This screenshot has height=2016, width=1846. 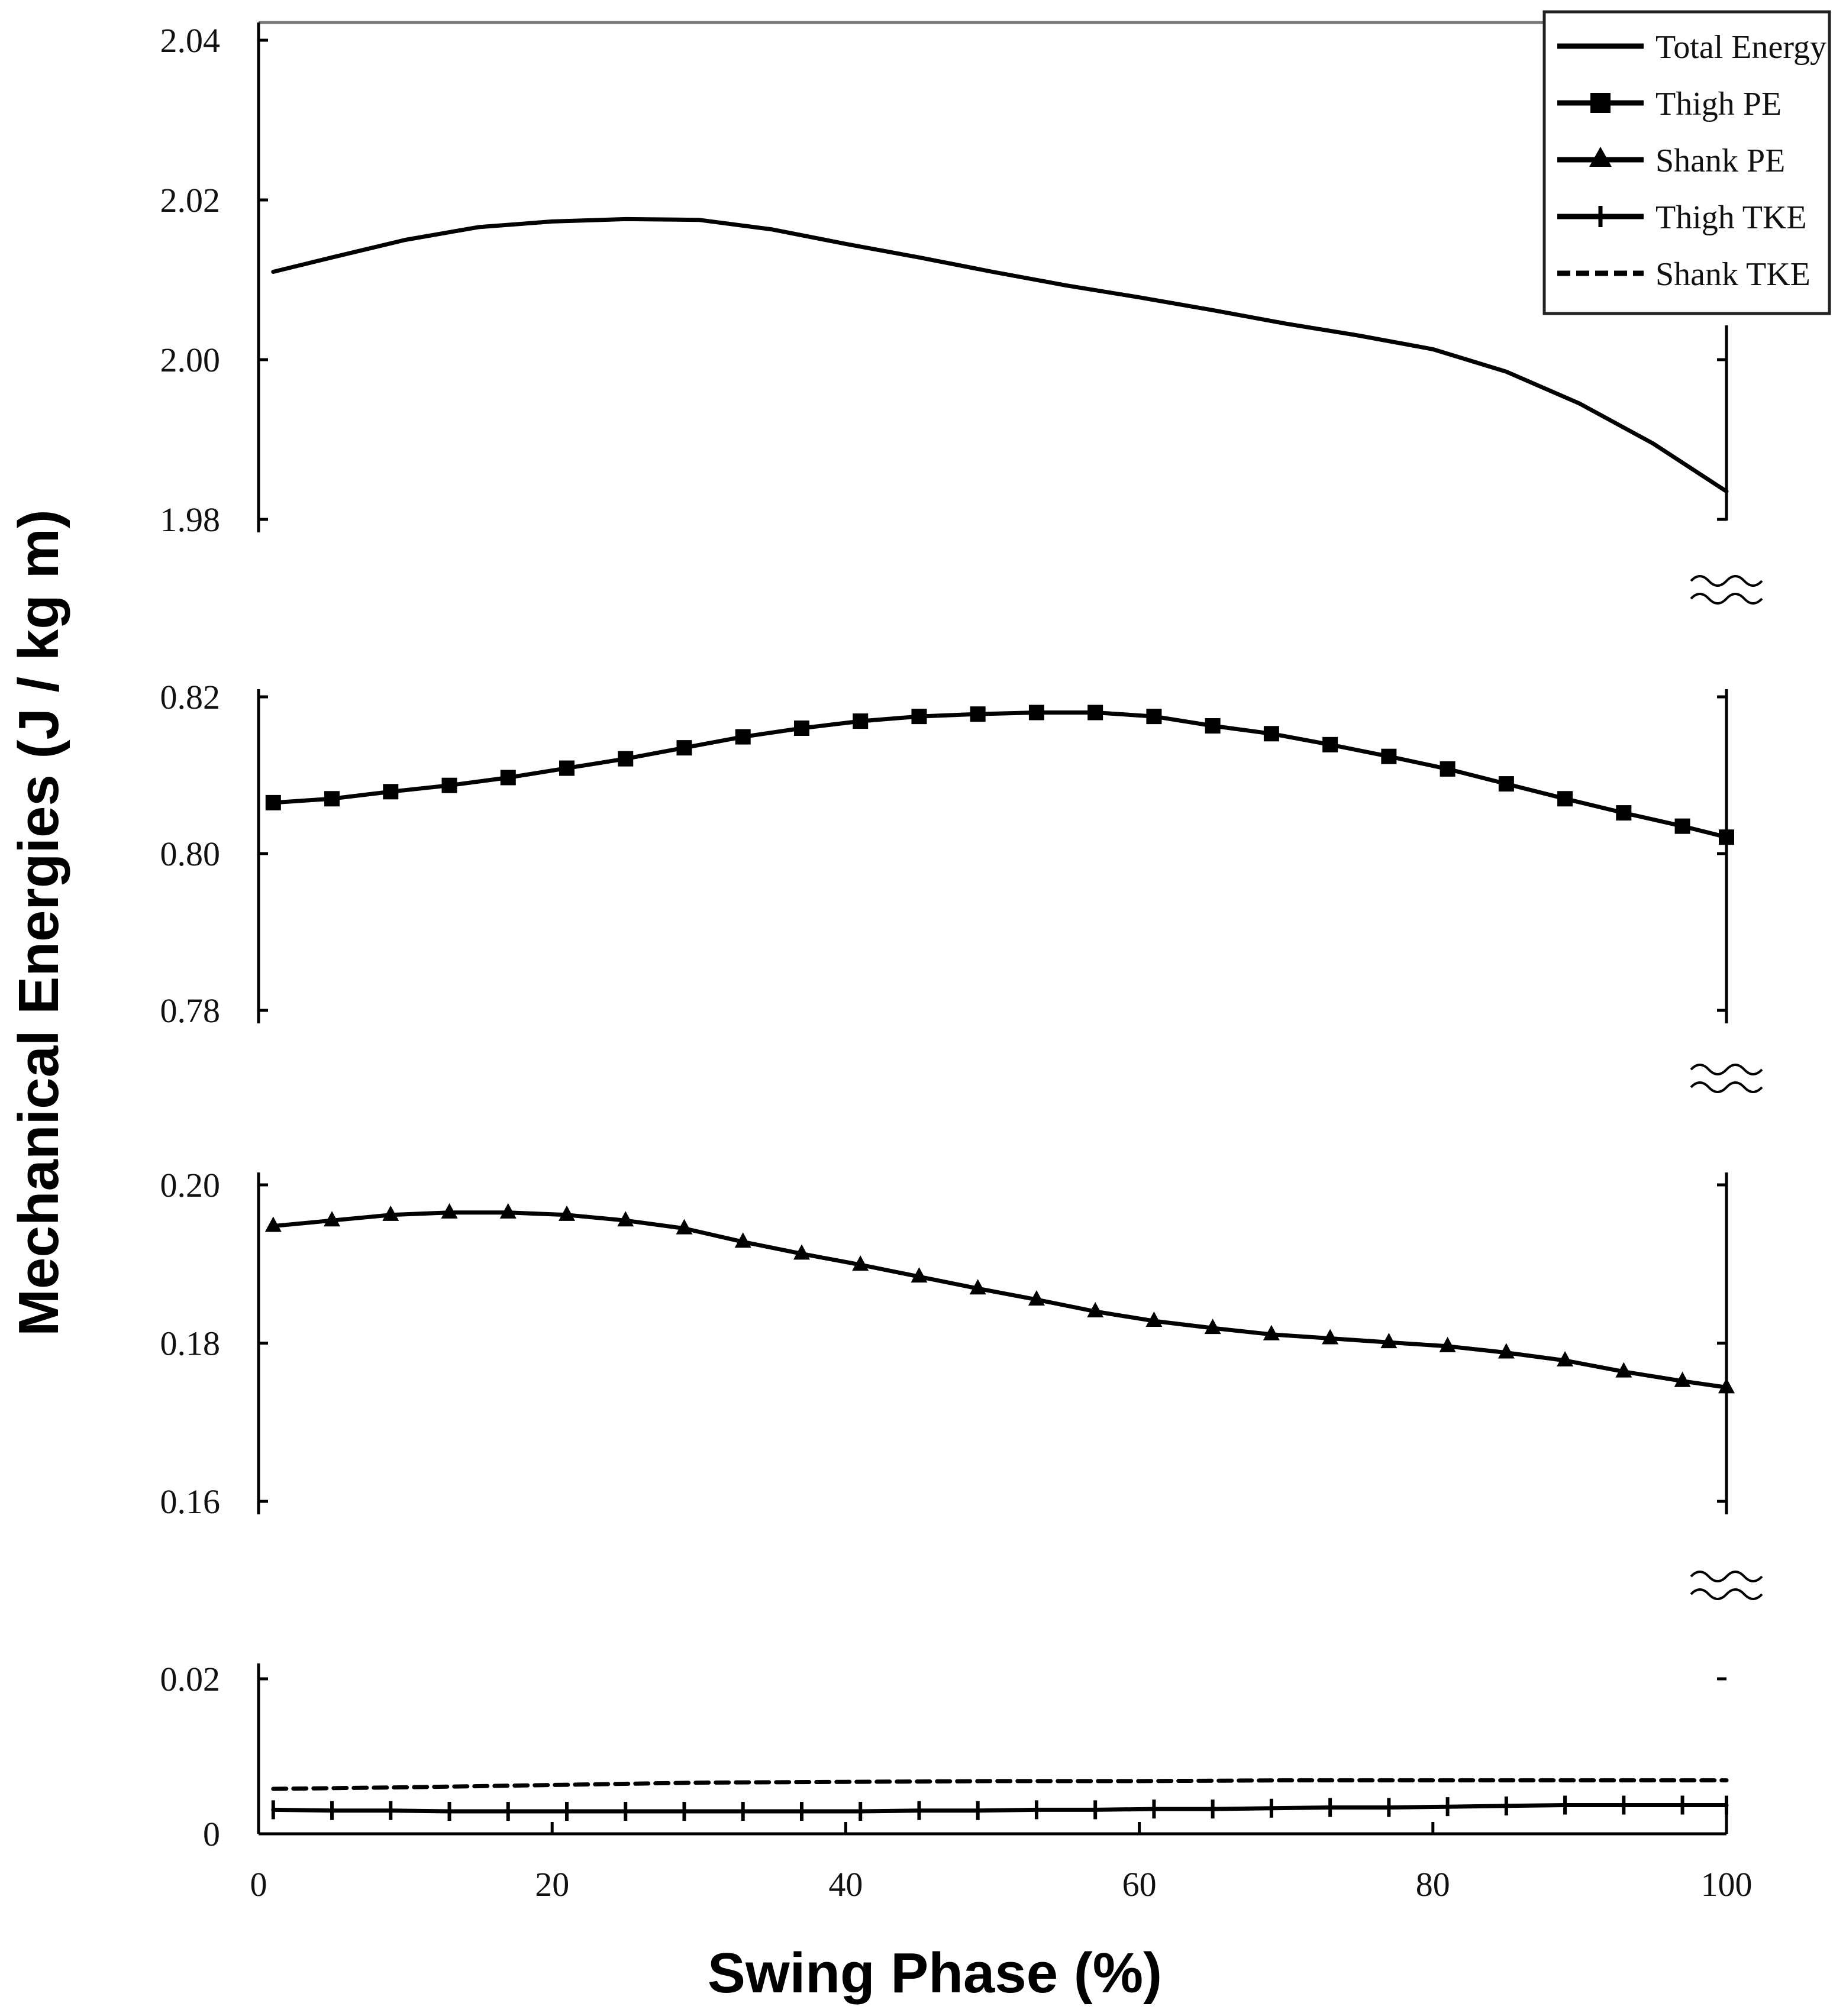 I want to click on series-thigh-tke, so click(x=1000, y=1808).